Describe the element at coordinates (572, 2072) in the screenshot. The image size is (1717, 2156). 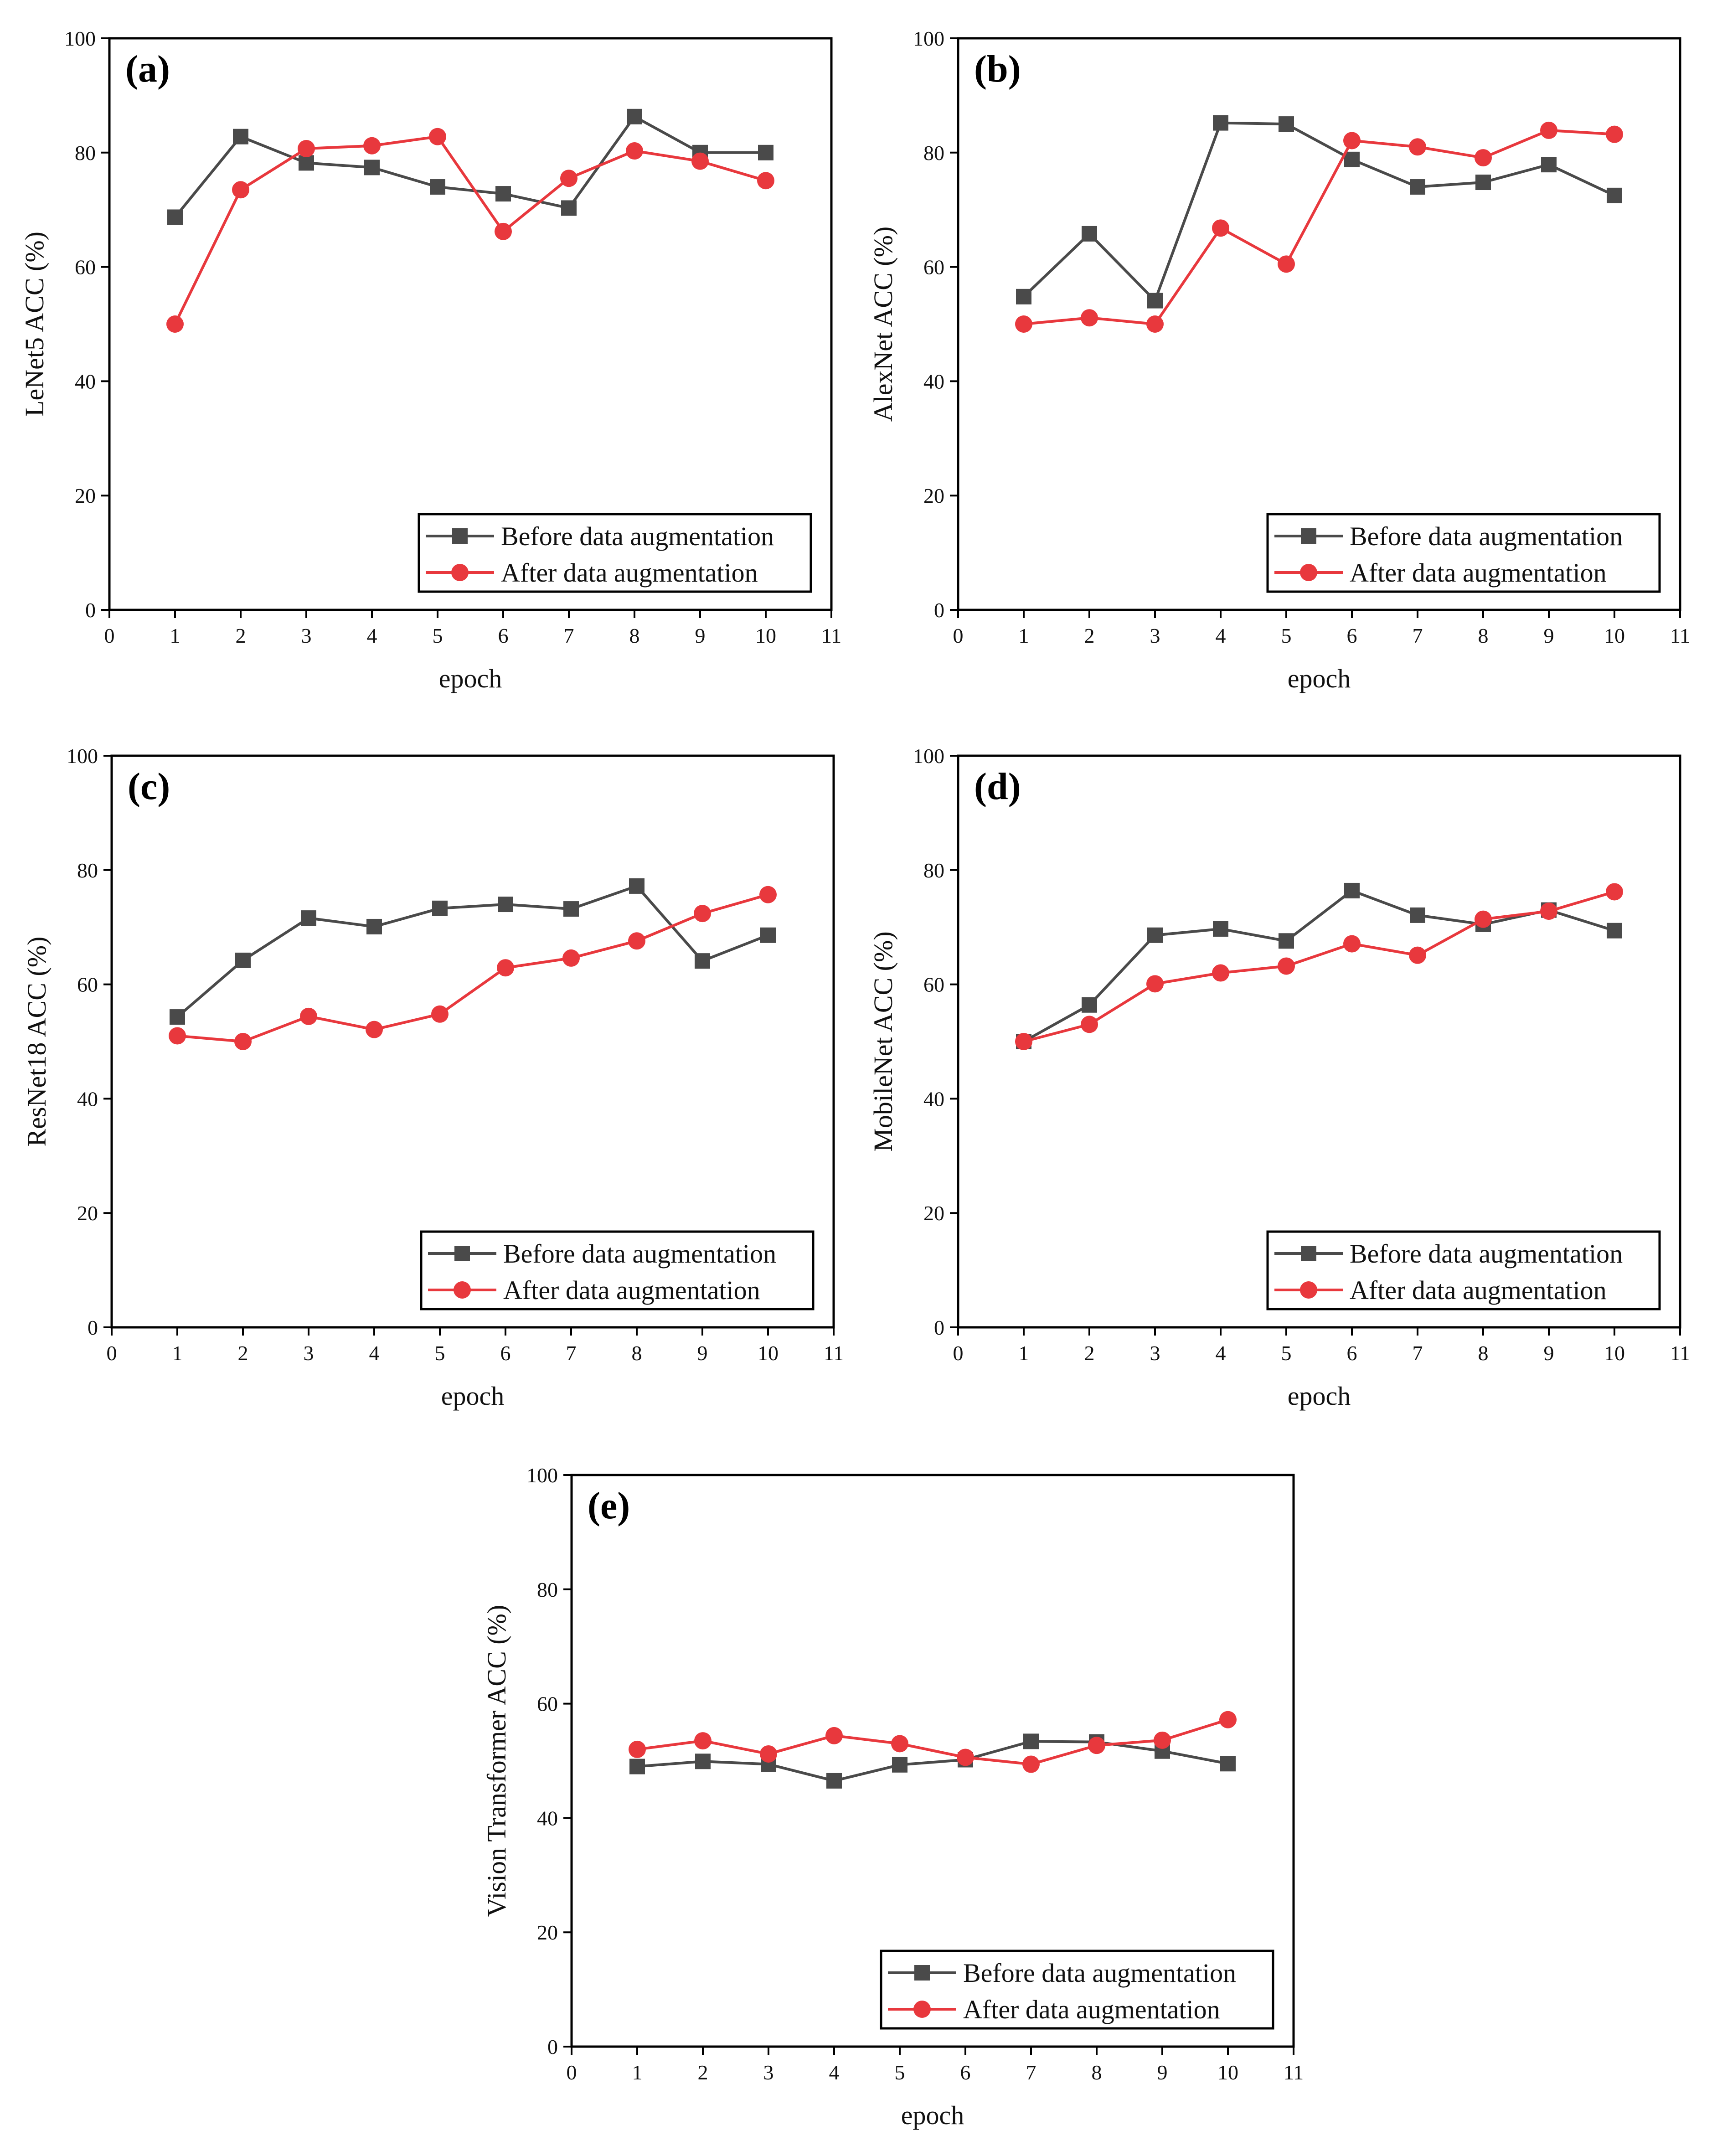
I see `x-tick-label: 0` at that location.